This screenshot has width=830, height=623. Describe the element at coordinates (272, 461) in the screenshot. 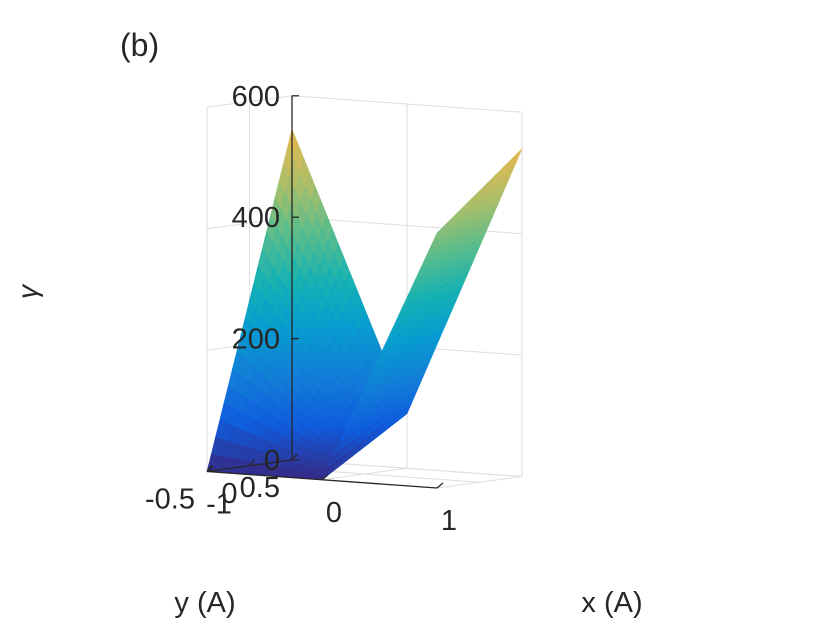

I see `z-tick-label: 0` at that location.